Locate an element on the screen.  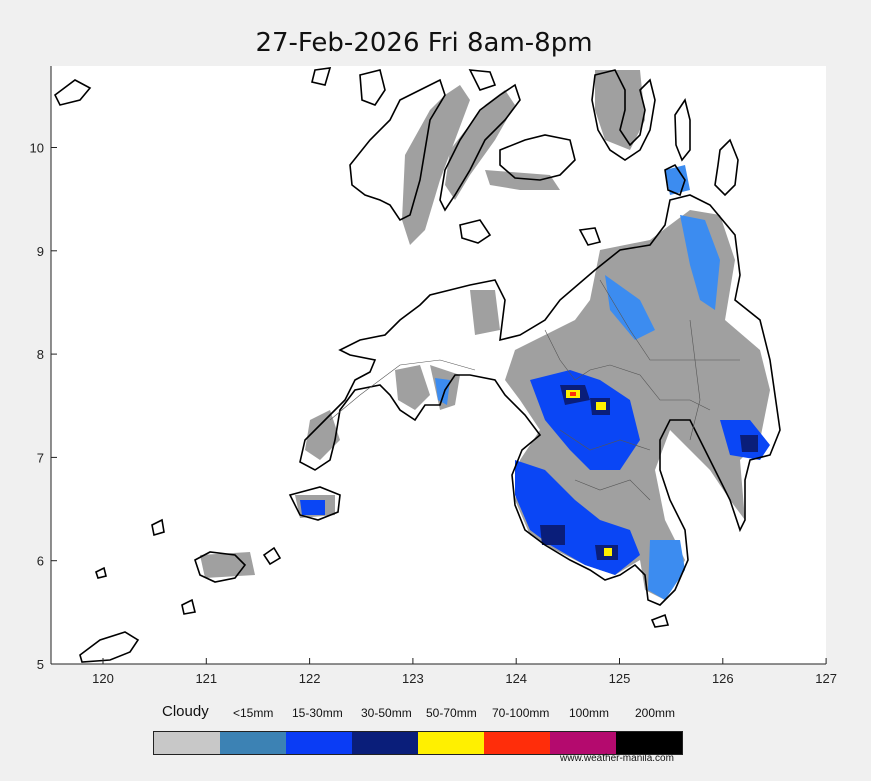
x-tick-label: 125 is located at coordinates (620, 678).